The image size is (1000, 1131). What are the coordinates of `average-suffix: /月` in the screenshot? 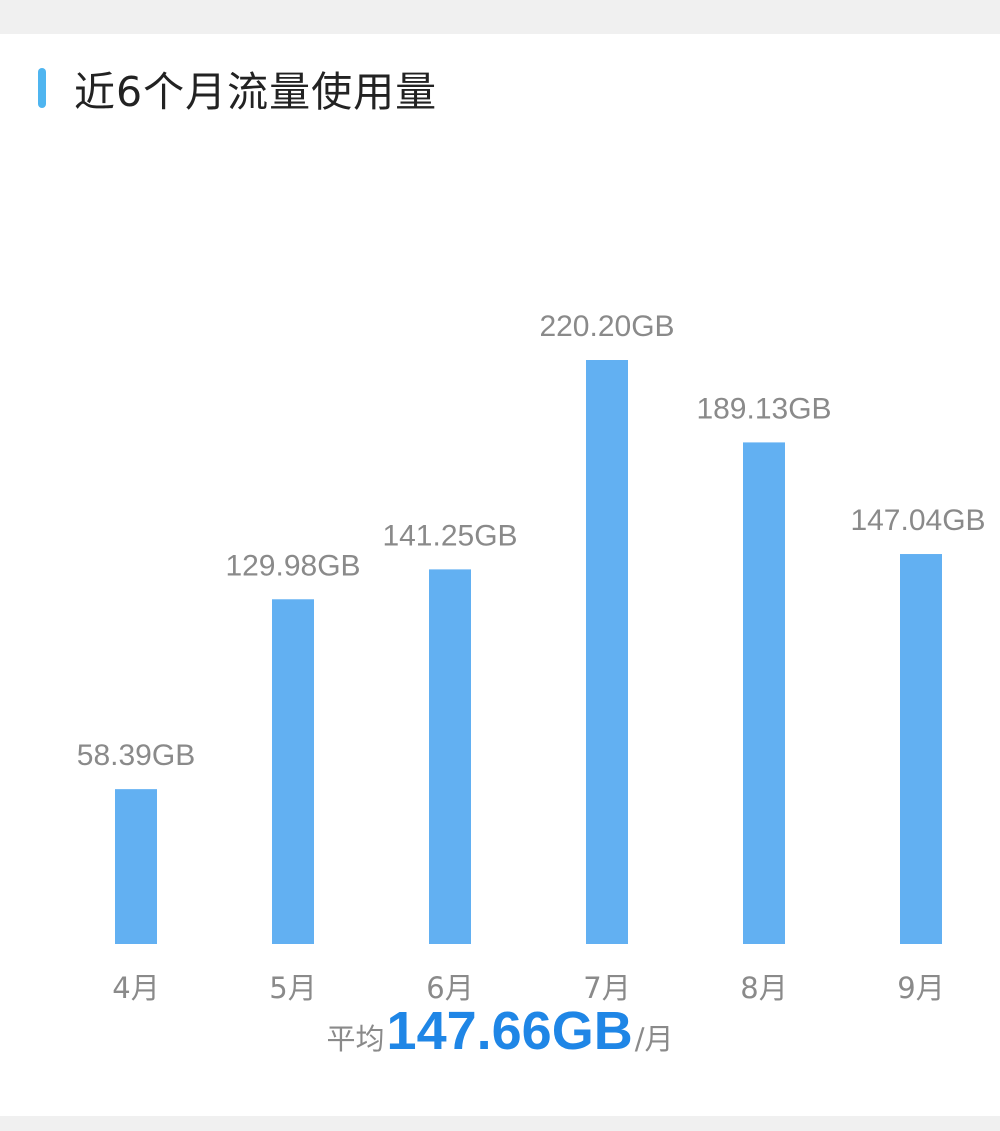 It's located at (654, 1039).